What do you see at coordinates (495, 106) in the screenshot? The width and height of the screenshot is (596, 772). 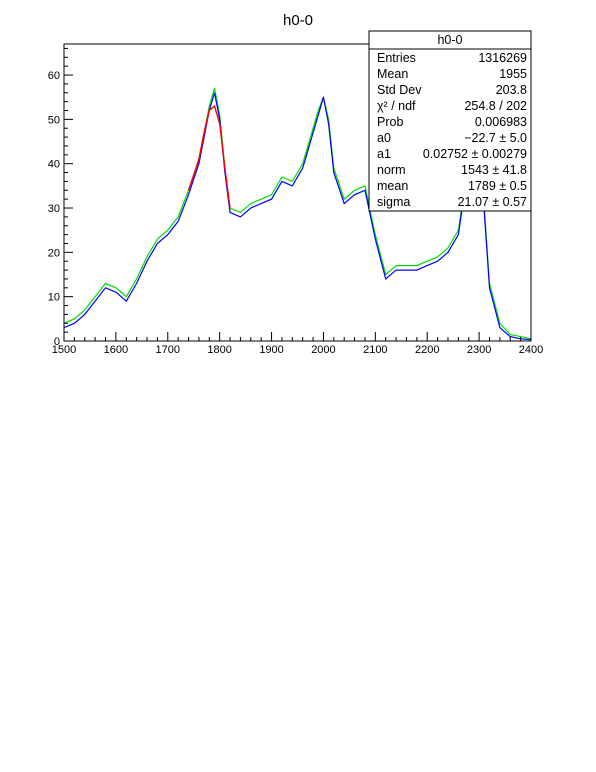 I see `stats-row-value: 254.8 / 202` at bounding box center [495, 106].